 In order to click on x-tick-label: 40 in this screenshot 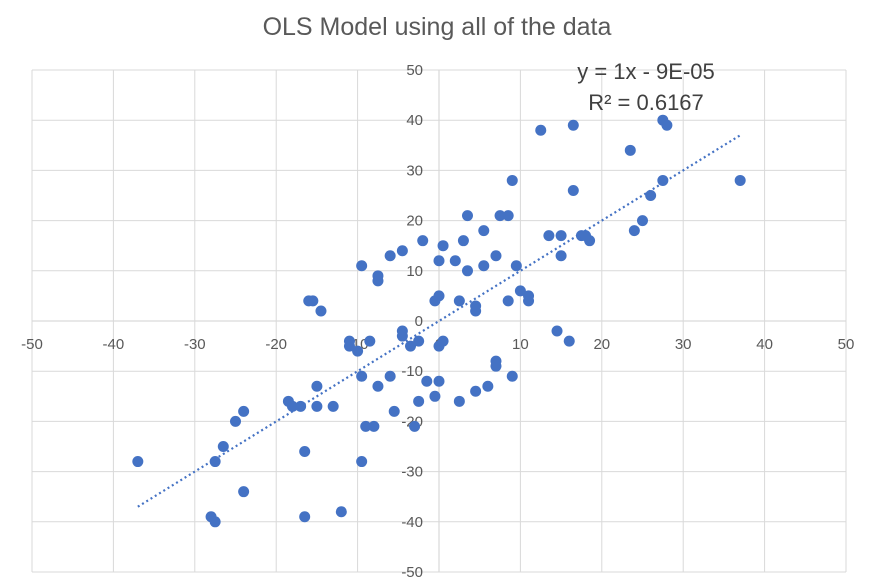, I will do `click(764, 344)`.